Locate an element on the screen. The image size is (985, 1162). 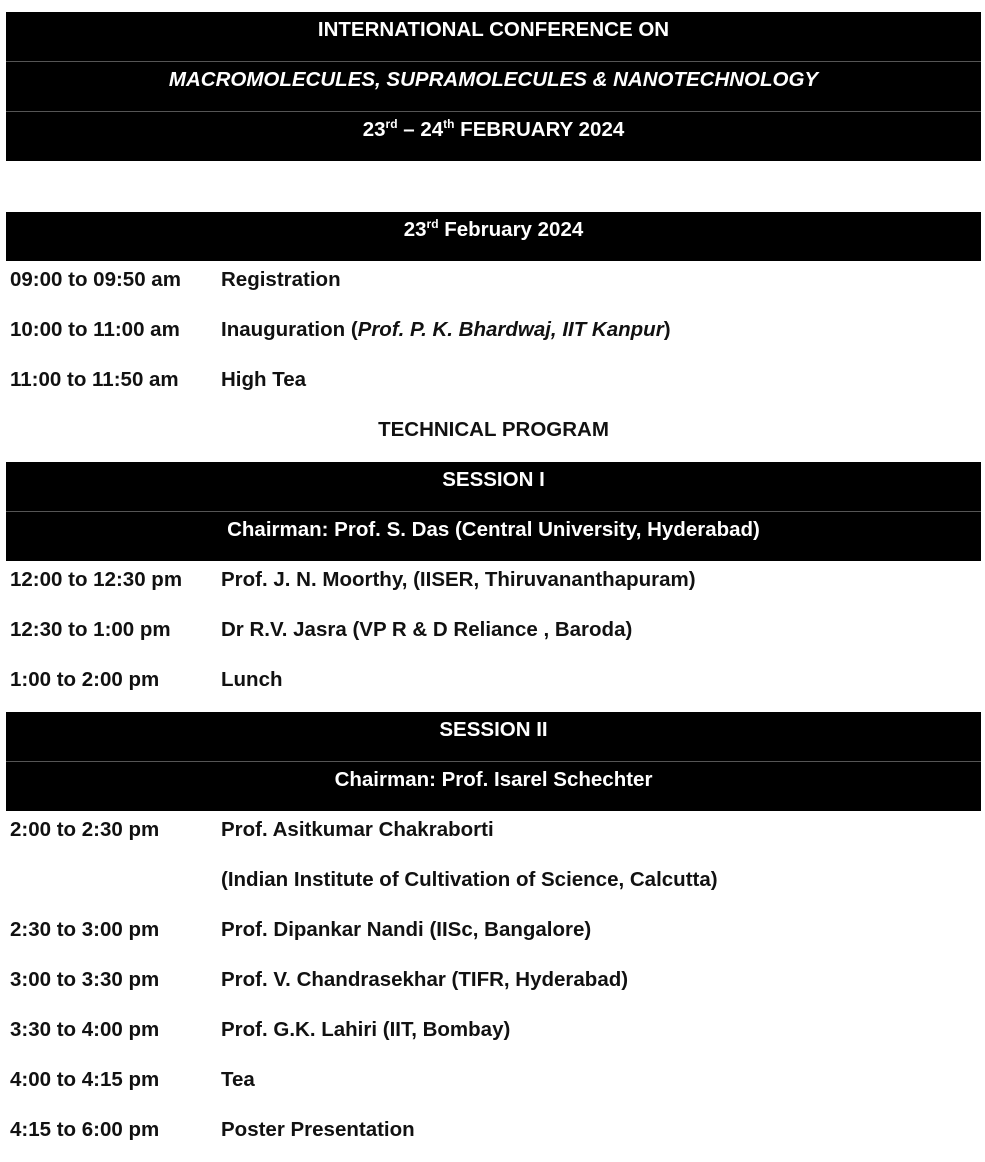
session-title: SESSION II is located at coordinates (493, 737).